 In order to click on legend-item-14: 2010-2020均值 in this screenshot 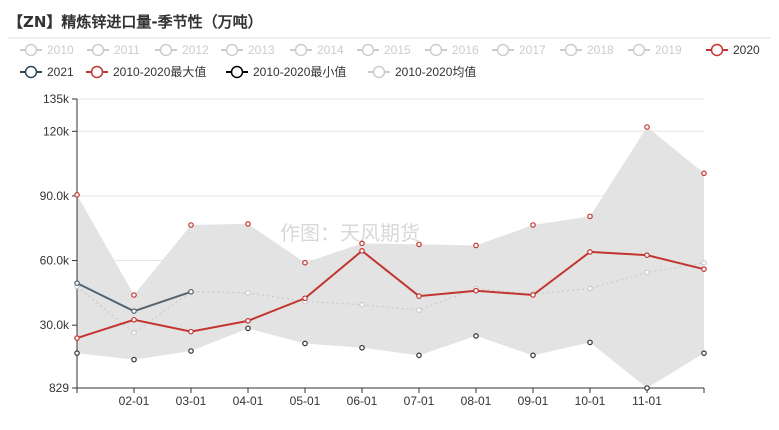, I will do `click(422, 71)`.